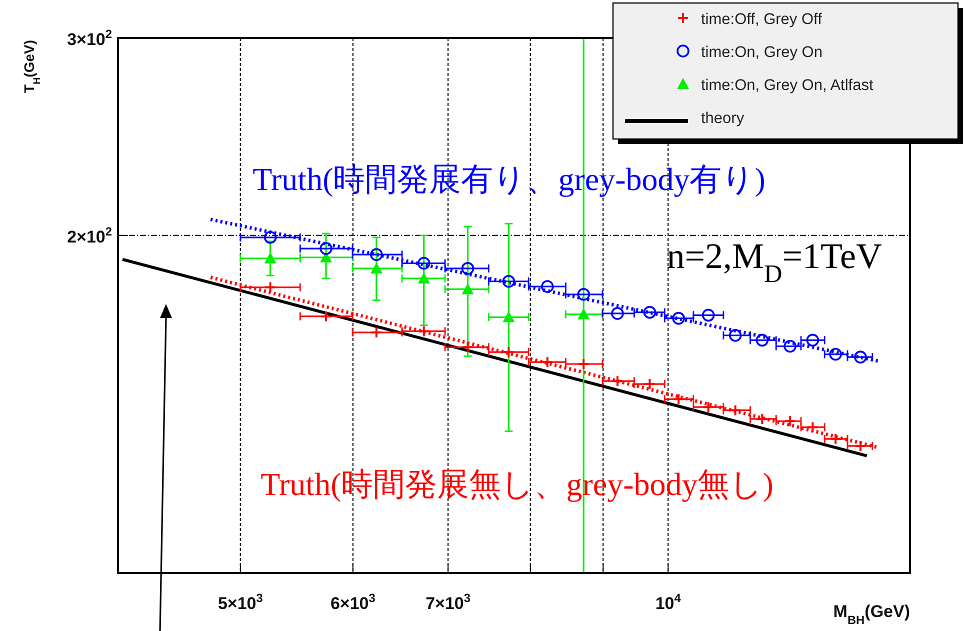 This screenshot has width=967, height=631. What do you see at coordinates (722, 118) in the screenshot?
I see `legend-label: theory` at bounding box center [722, 118].